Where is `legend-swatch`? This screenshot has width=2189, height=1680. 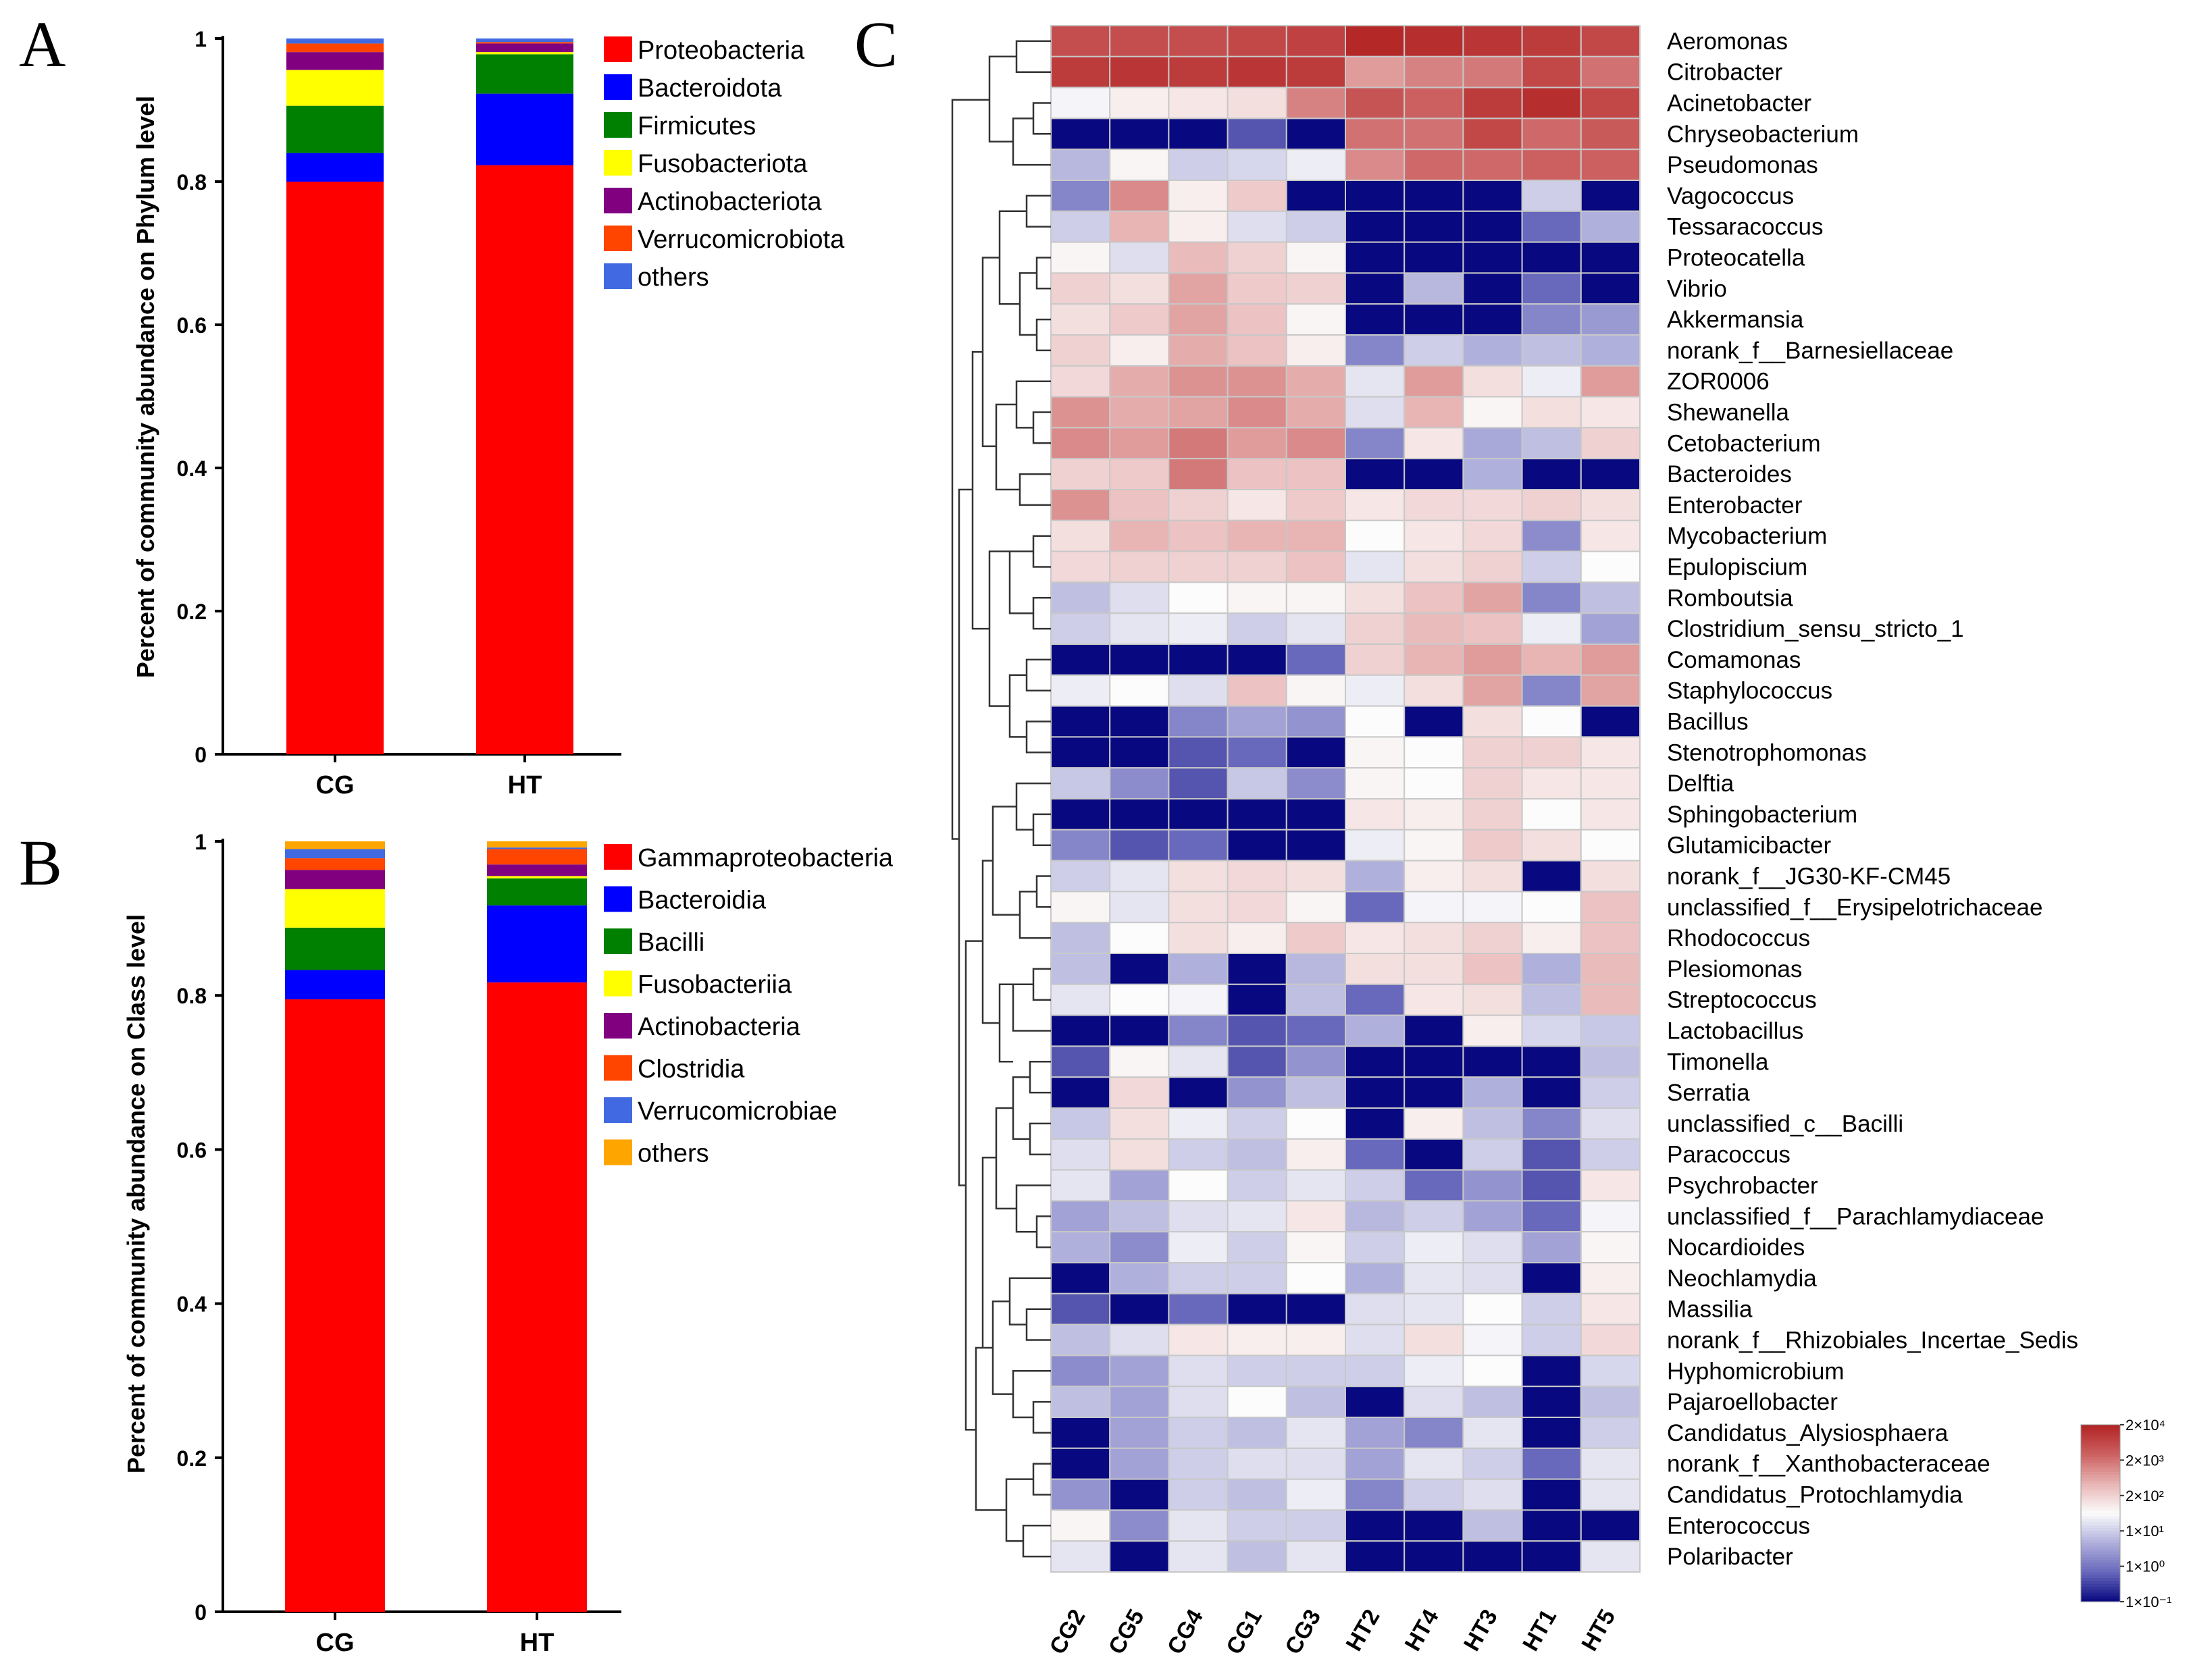 legend-swatch is located at coordinates (618, 276).